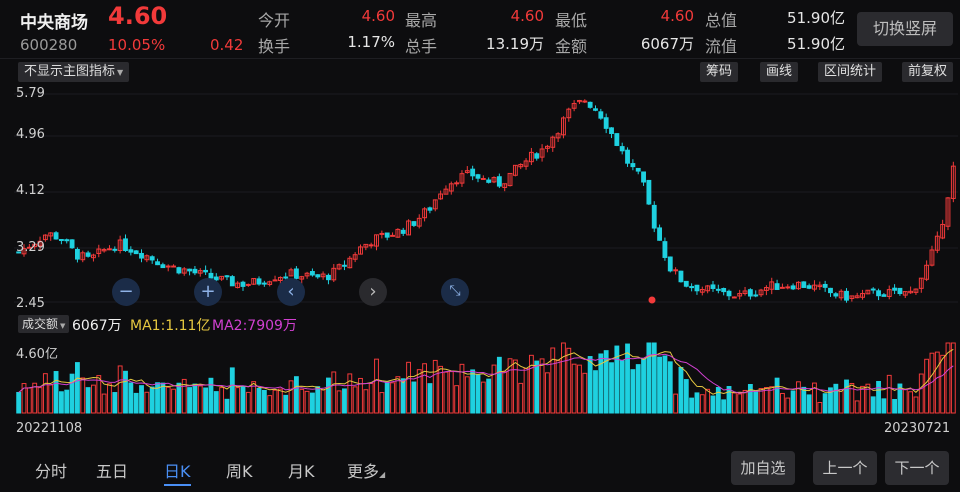 The width and height of the screenshot is (960, 492). I want to click on quote-label-turnover: 换手, so click(274, 46).